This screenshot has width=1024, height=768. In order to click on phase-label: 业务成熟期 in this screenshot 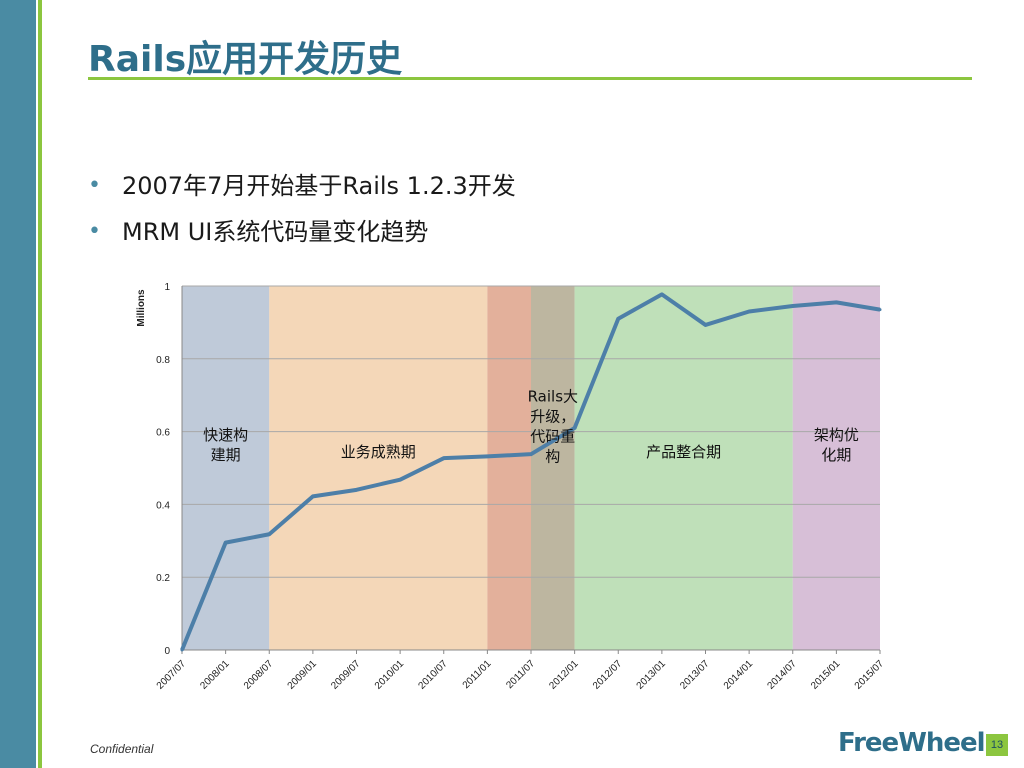, I will do `click(378, 452)`.